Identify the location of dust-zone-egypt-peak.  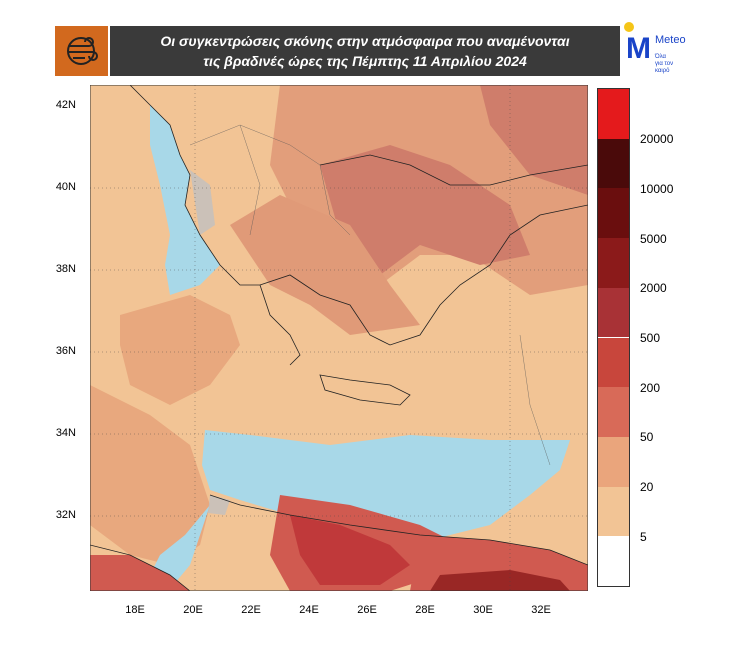
(350, 550).